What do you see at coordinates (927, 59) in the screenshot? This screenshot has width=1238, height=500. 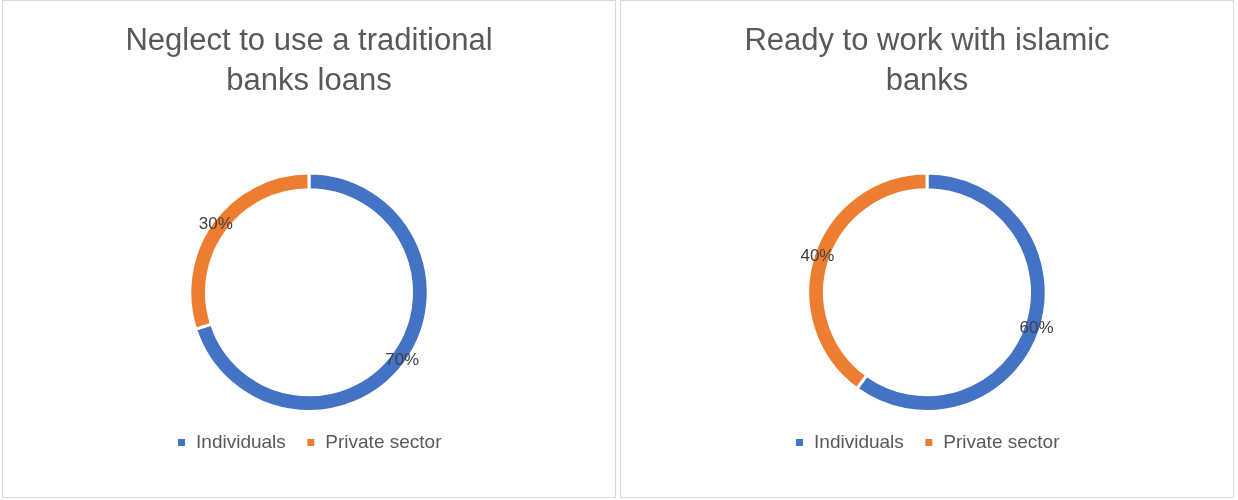 I see `chart-title: Ready to work with islamic banks` at bounding box center [927, 59].